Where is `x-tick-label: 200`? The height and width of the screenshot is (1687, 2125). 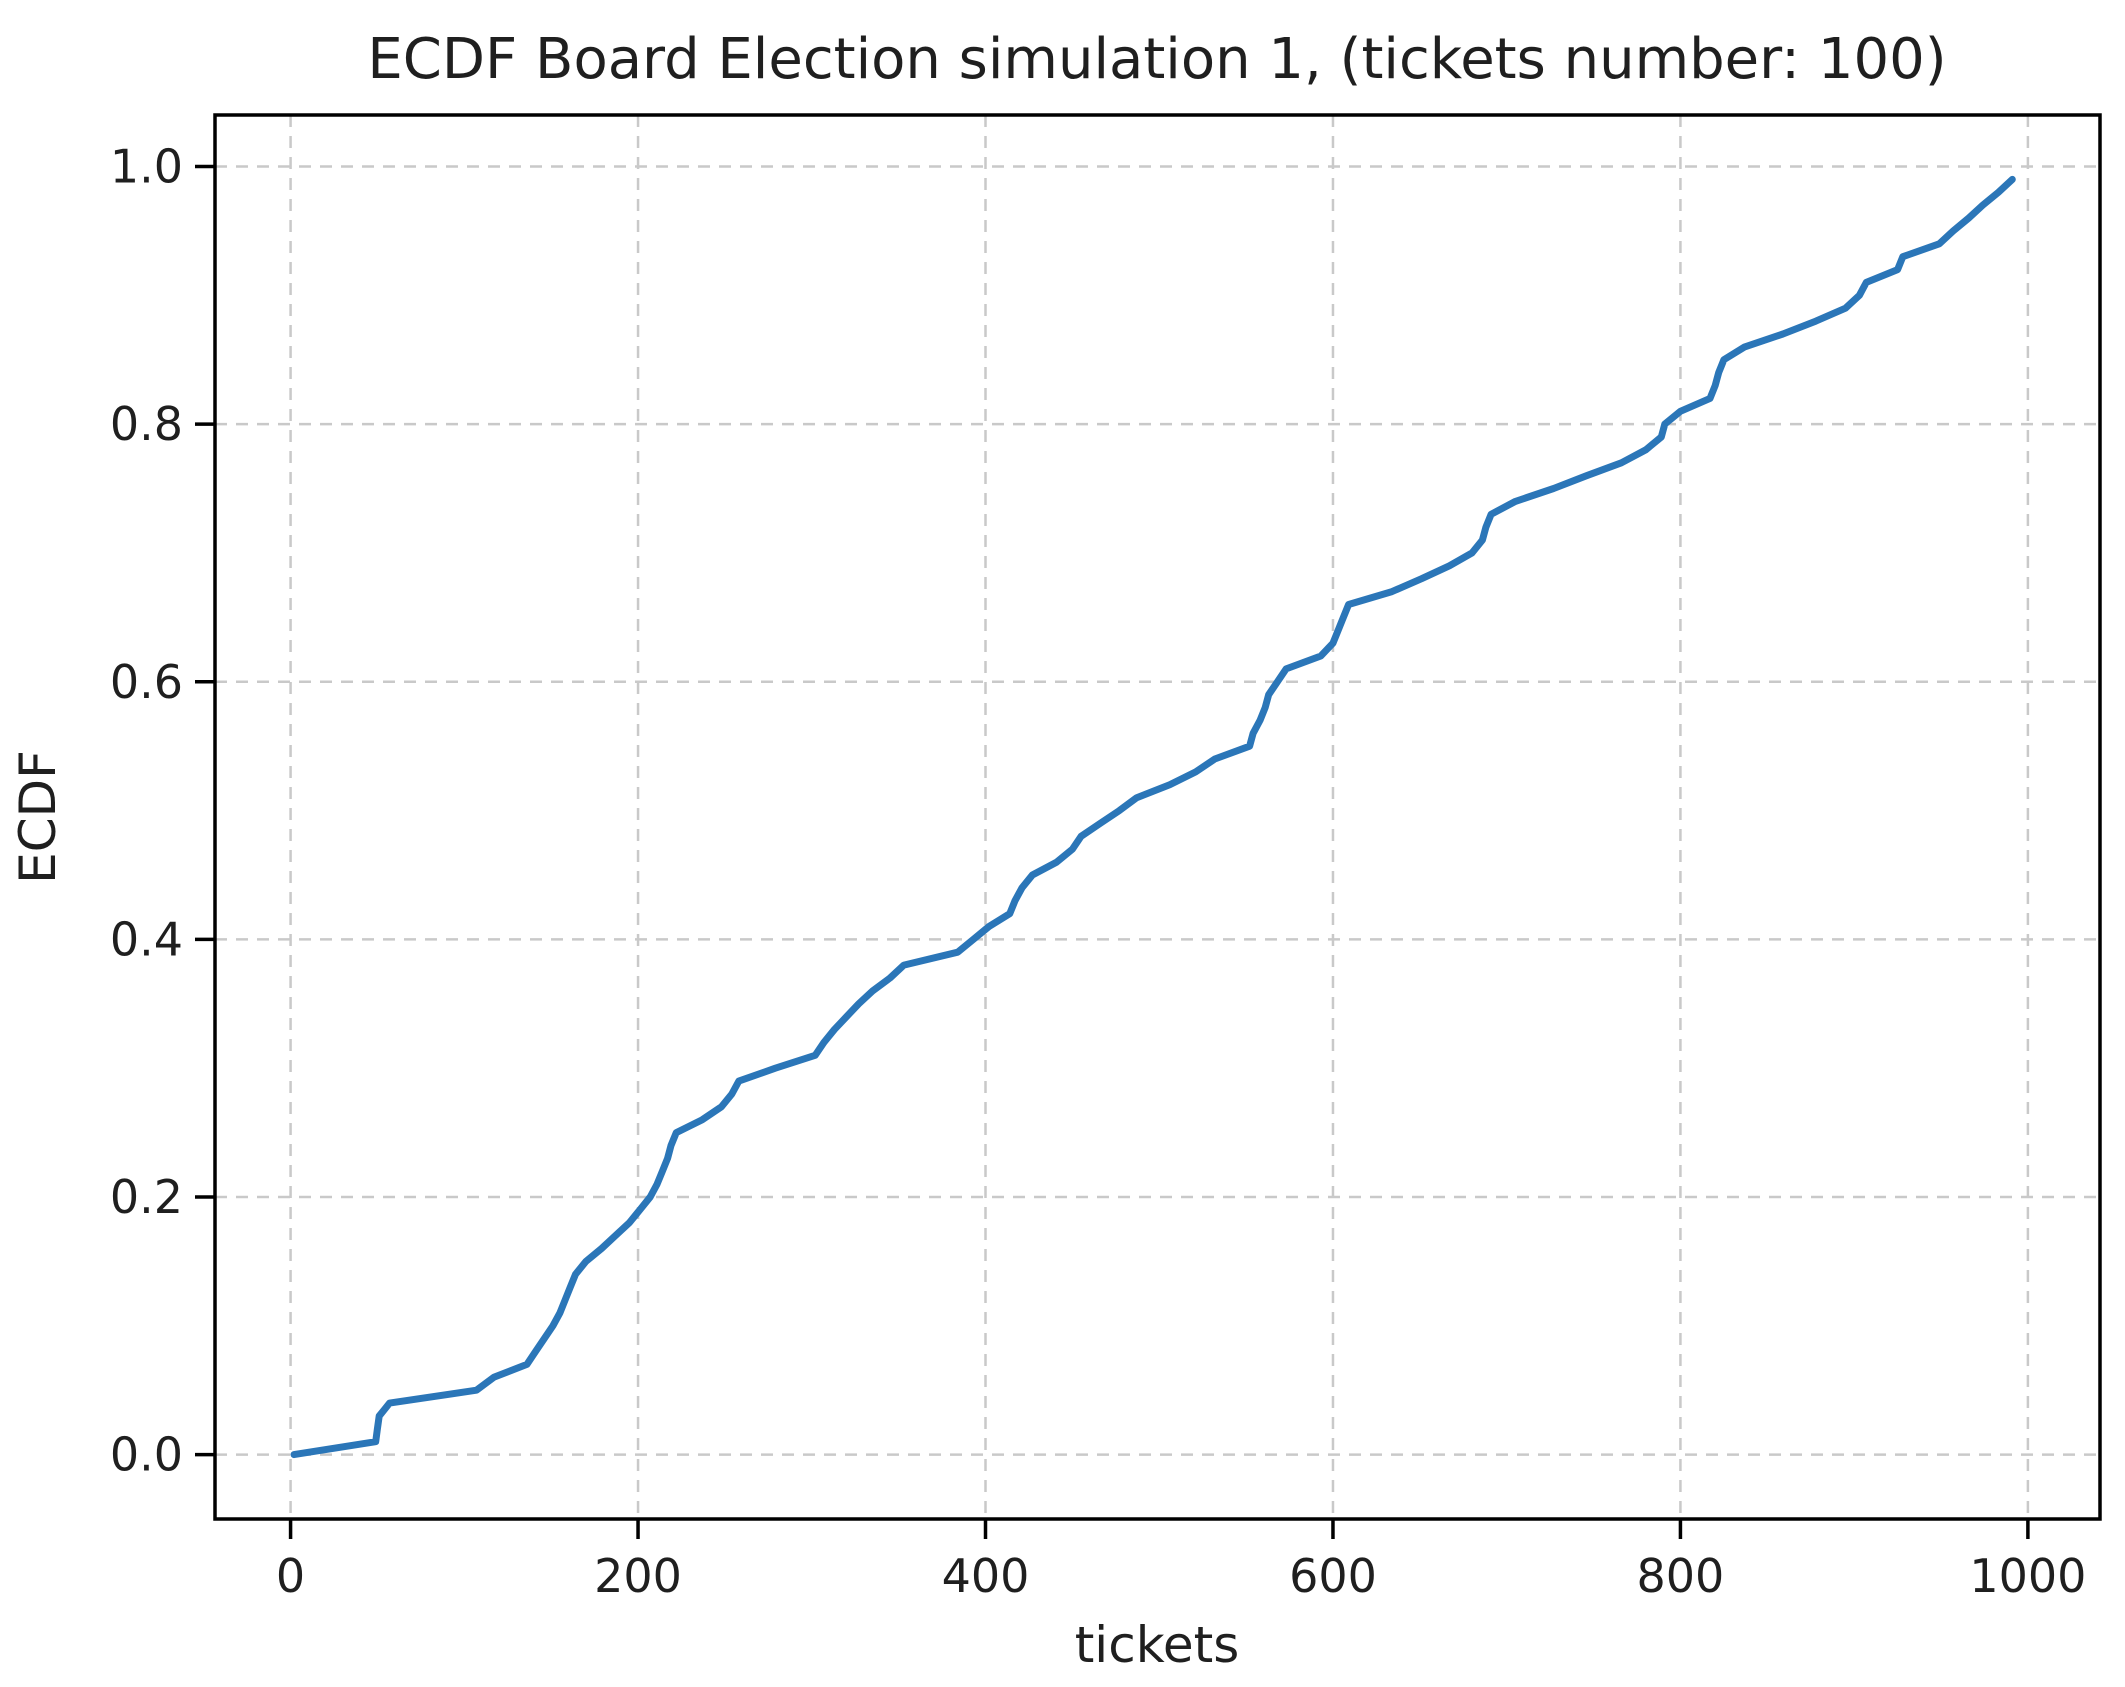 x-tick-label: 200 is located at coordinates (638, 1576).